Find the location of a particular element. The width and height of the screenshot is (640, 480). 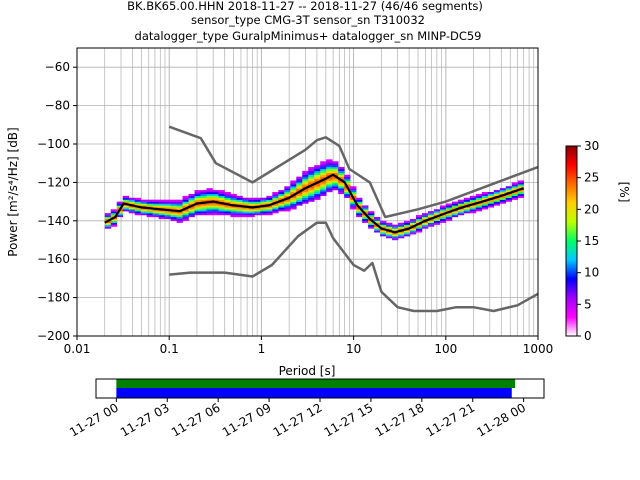

y-tick-label: −80 is located at coordinates (57, 106).